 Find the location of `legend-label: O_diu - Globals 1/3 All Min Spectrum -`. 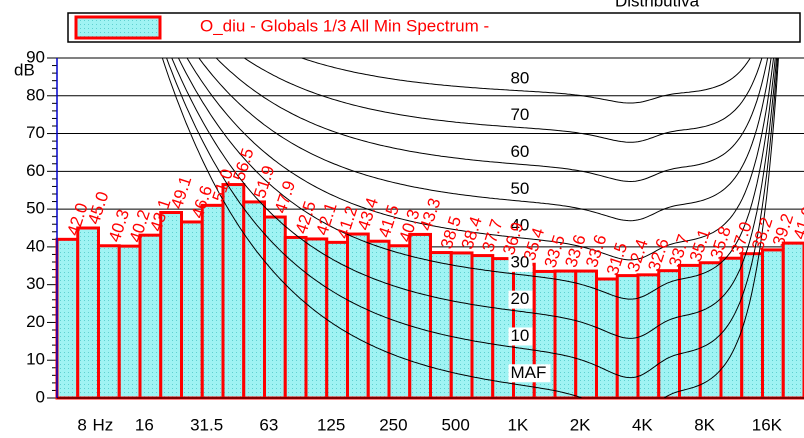

legend-label: O_diu - Globals 1/3 All Min Spectrum - is located at coordinates (344, 25).